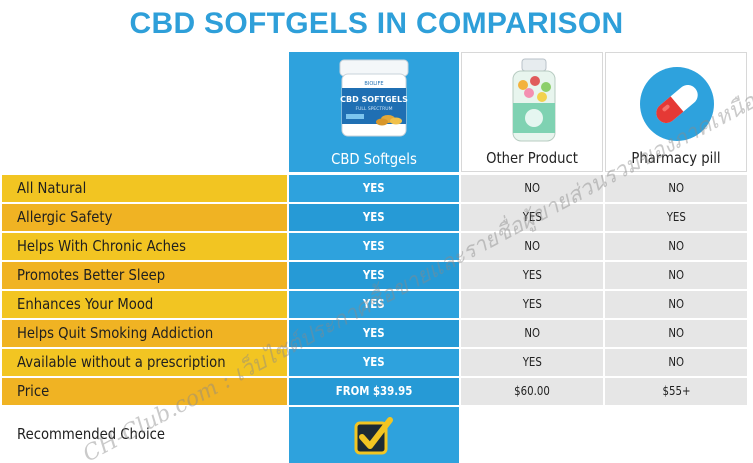  What do you see at coordinates (677, 104) in the screenshot?
I see `pill-capsule-icon` at bounding box center [677, 104].